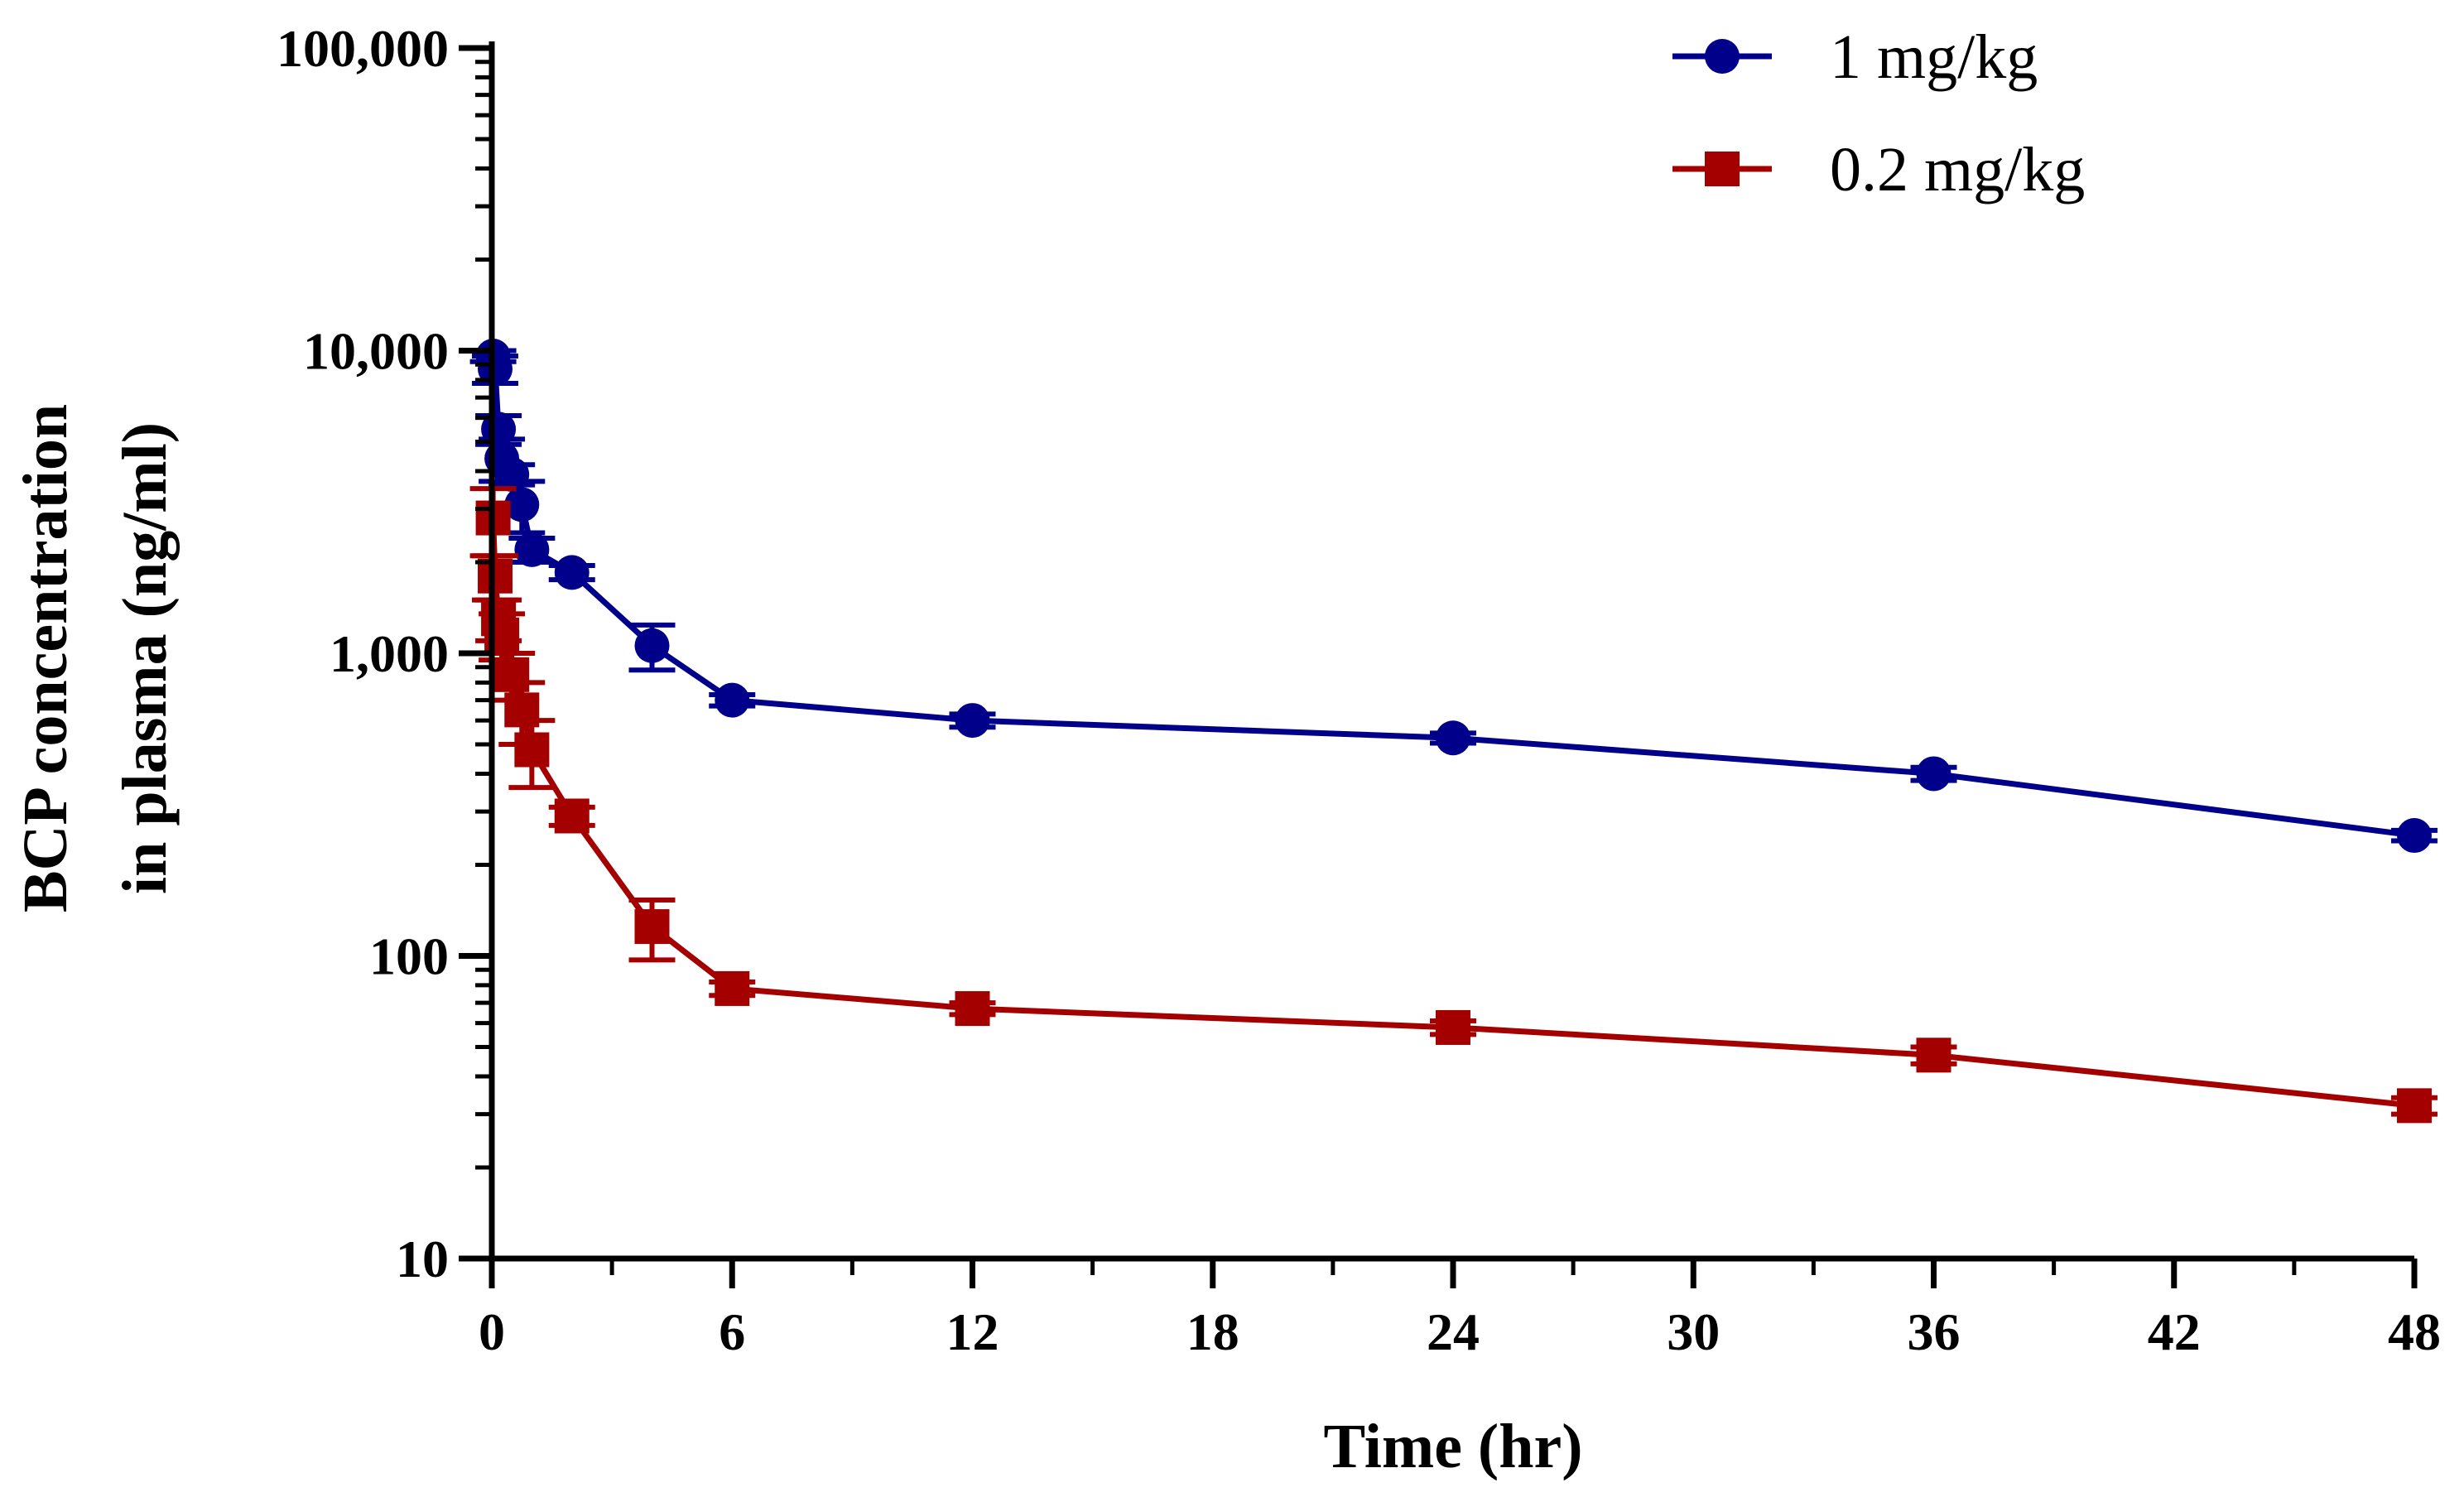 This screenshot has width=2464, height=1497. Describe the element at coordinates (409, 956) in the screenshot. I see `y-tick-label: 100` at that location.